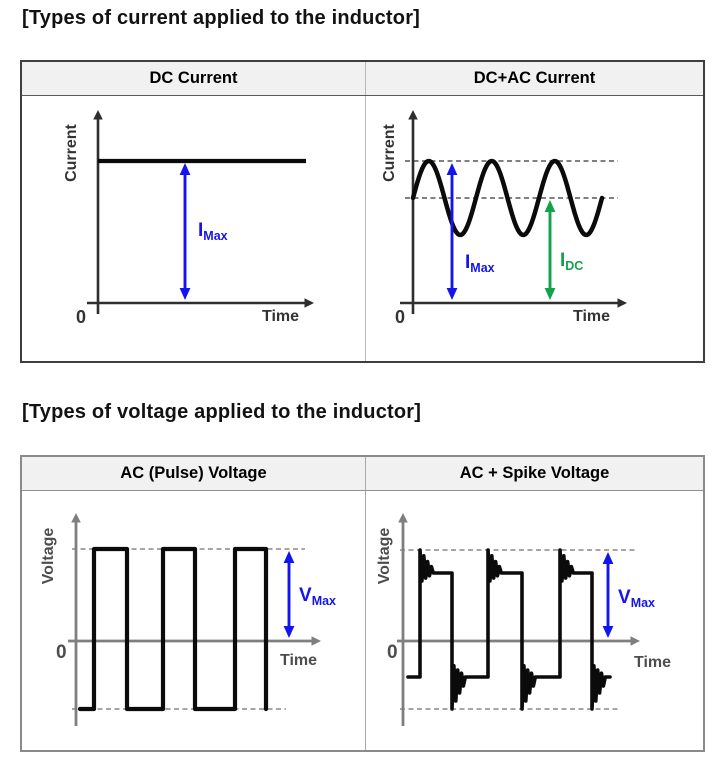  I want to click on ac-pulse-voltage-plot, so click(194, 619).